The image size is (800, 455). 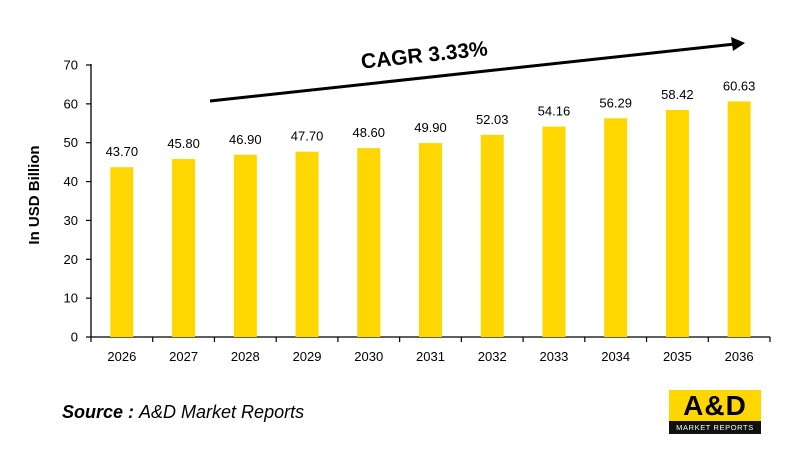 I want to click on y-tick-label: 10, so click(x=71, y=298).